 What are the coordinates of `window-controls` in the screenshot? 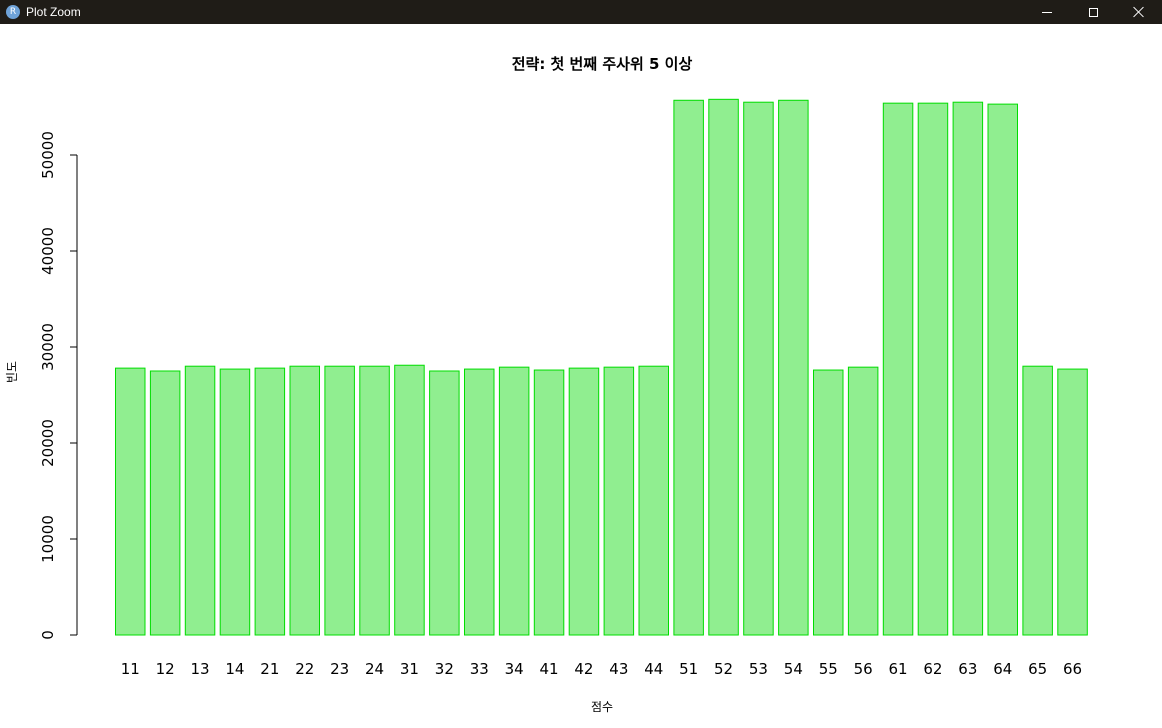 It's located at (1093, 12).